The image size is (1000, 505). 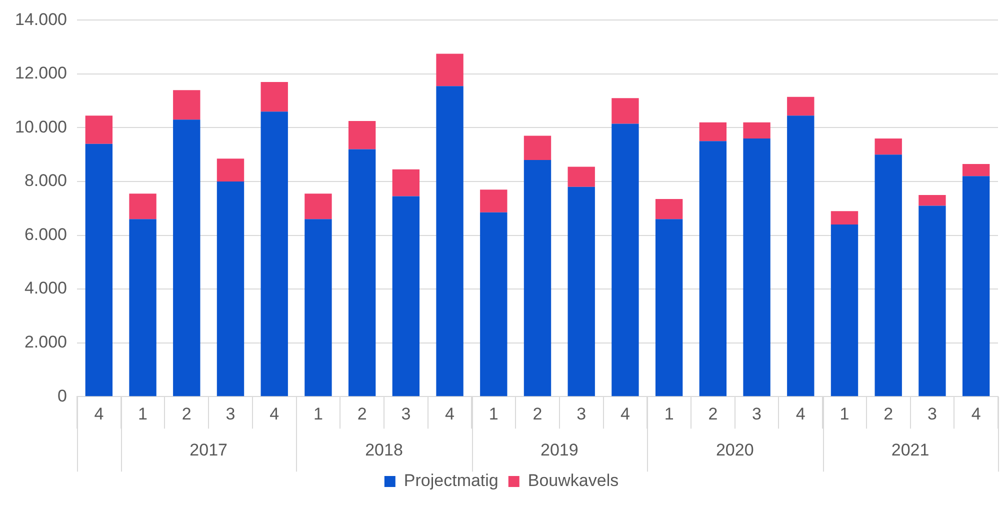 What do you see at coordinates (45, 234) in the screenshot?
I see `y-tick-label: 6.000` at bounding box center [45, 234].